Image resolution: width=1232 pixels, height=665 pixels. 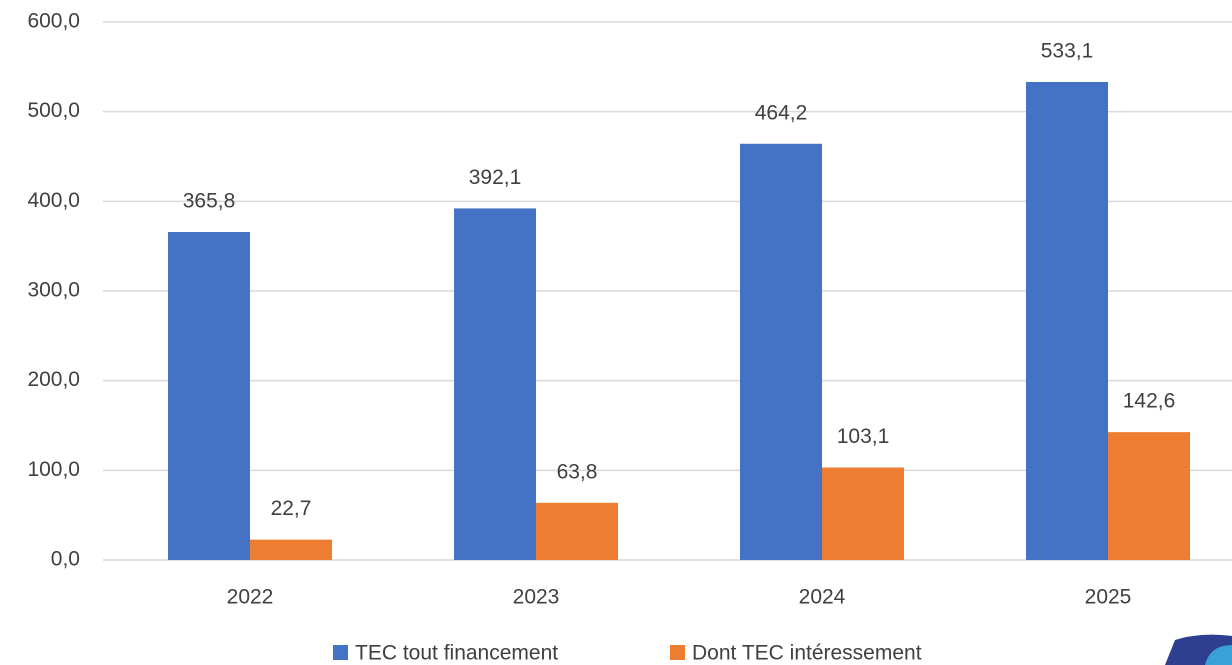 I want to click on value-label: 63,8, so click(x=577, y=471).